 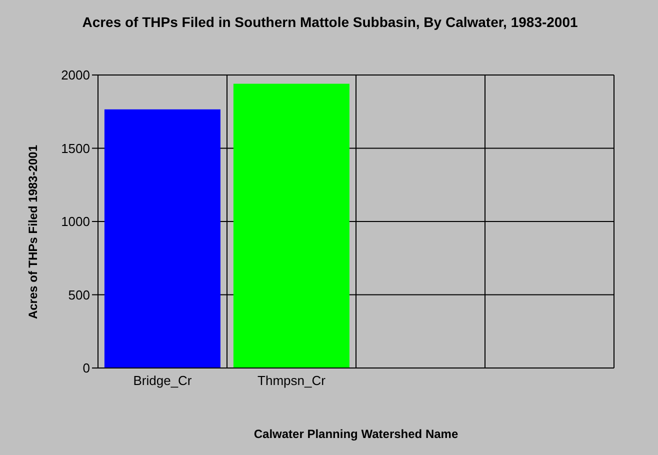 I want to click on y-tick-label: 0, so click(x=86, y=368).